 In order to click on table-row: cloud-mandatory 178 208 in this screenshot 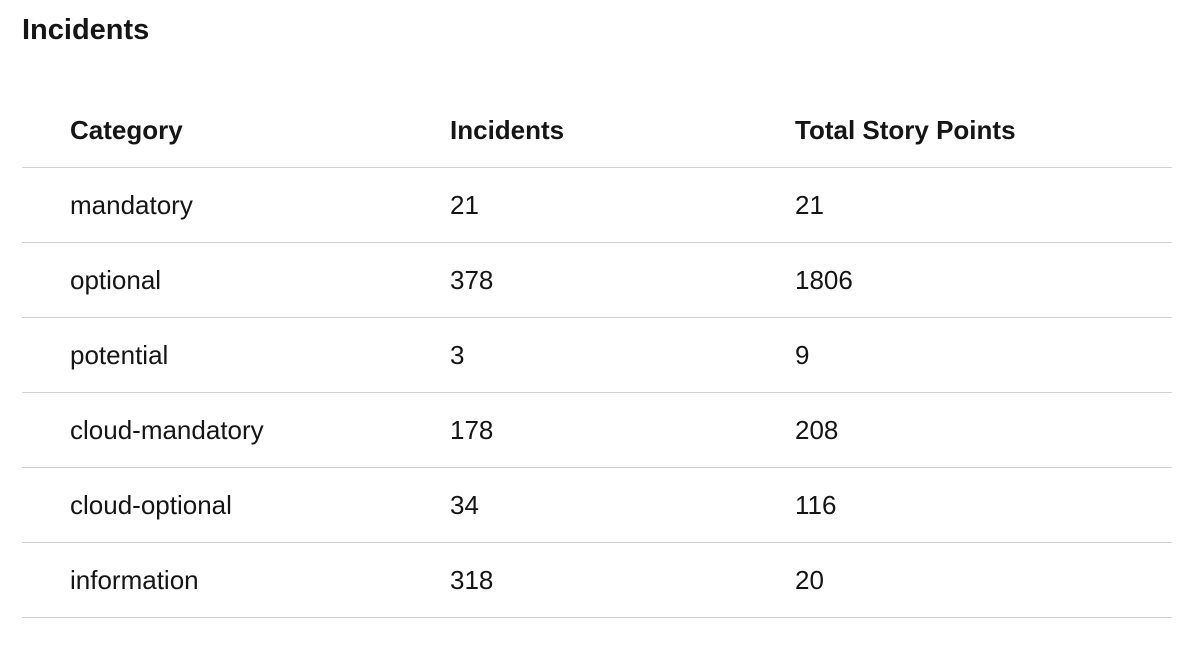, I will do `click(597, 430)`.